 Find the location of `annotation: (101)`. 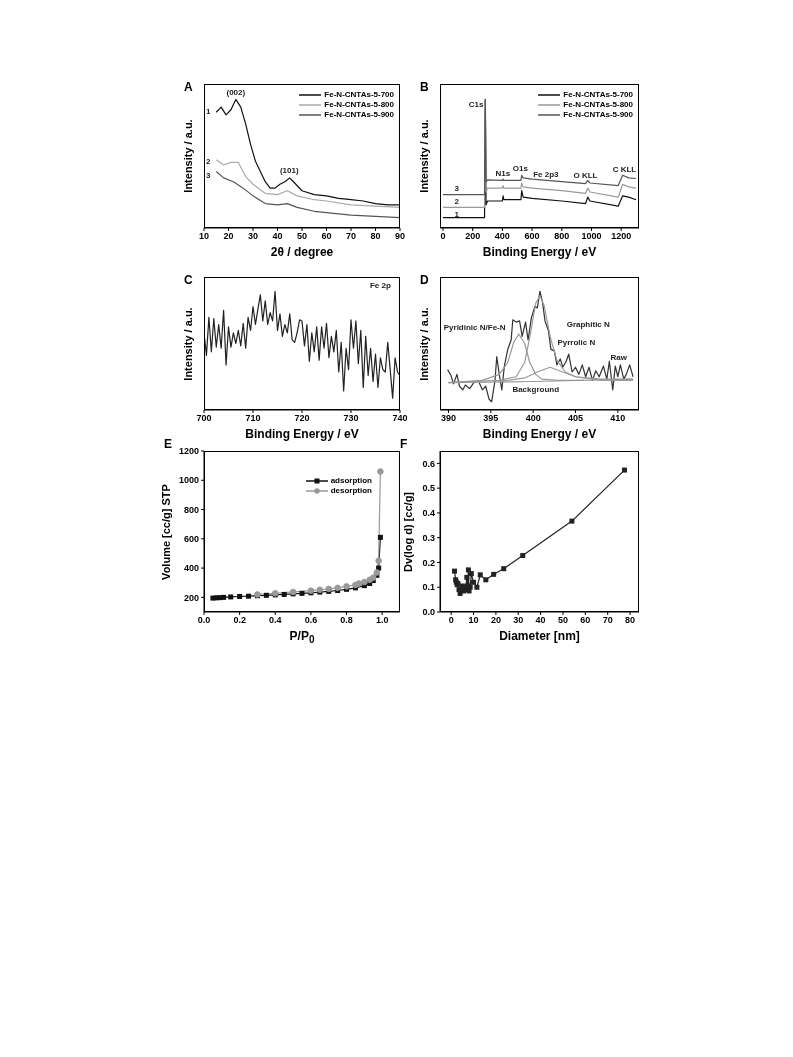

annotation: (101) is located at coordinates (289, 170).